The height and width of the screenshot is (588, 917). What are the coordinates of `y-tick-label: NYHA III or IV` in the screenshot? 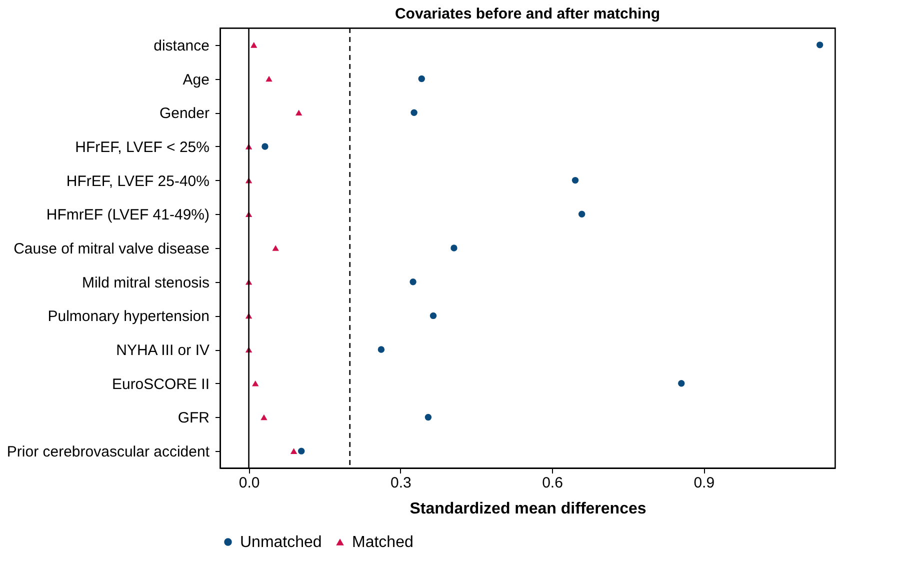 It's located at (163, 351).